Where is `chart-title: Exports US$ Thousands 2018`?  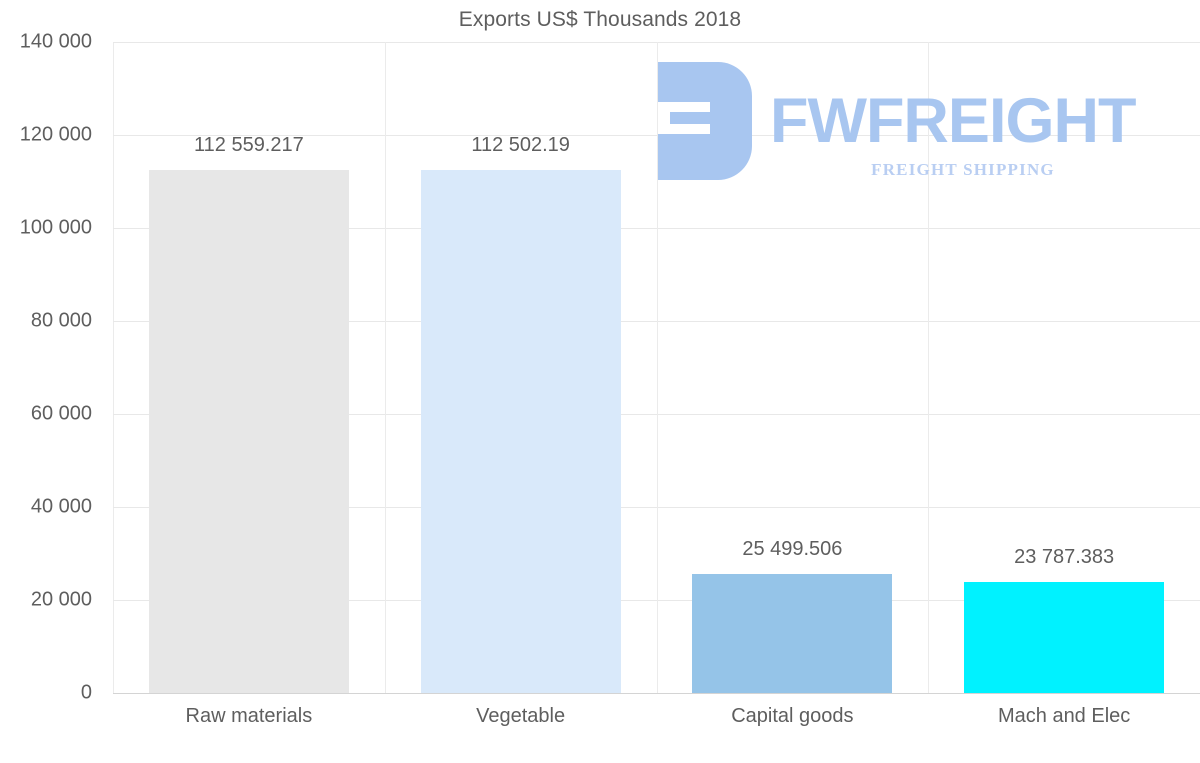
chart-title: Exports US$ Thousands 2018 is located at coordinates (600, 19).